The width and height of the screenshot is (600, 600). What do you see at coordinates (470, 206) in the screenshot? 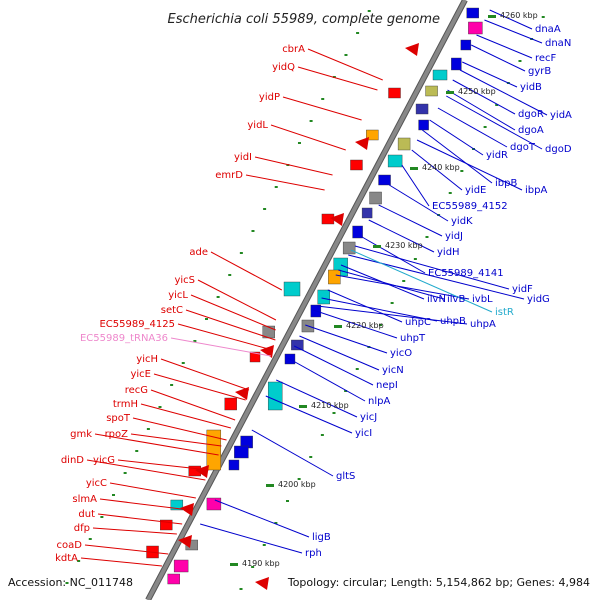
I see `gene-label: EC55989_4152` at bounding box center [470, 206].